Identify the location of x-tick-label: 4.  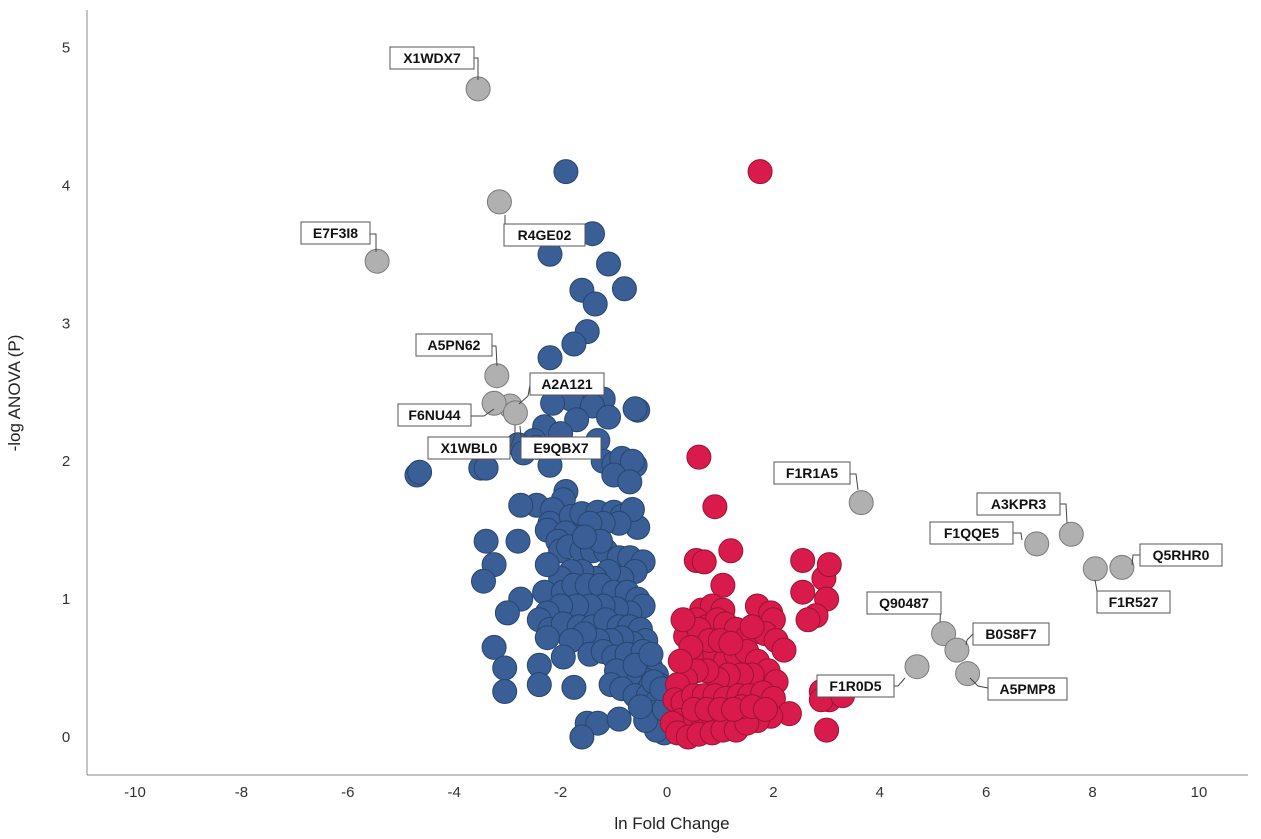
(880, 792).